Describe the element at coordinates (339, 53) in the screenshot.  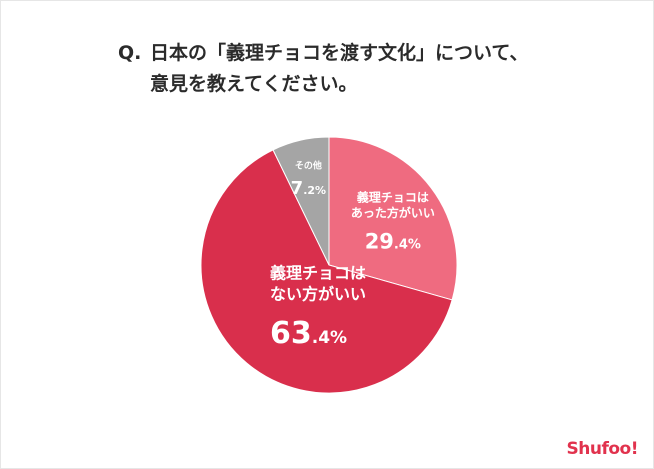
I see `question-line-1-text: 日本の「義理チョコを渡す文化」について、` at that location.